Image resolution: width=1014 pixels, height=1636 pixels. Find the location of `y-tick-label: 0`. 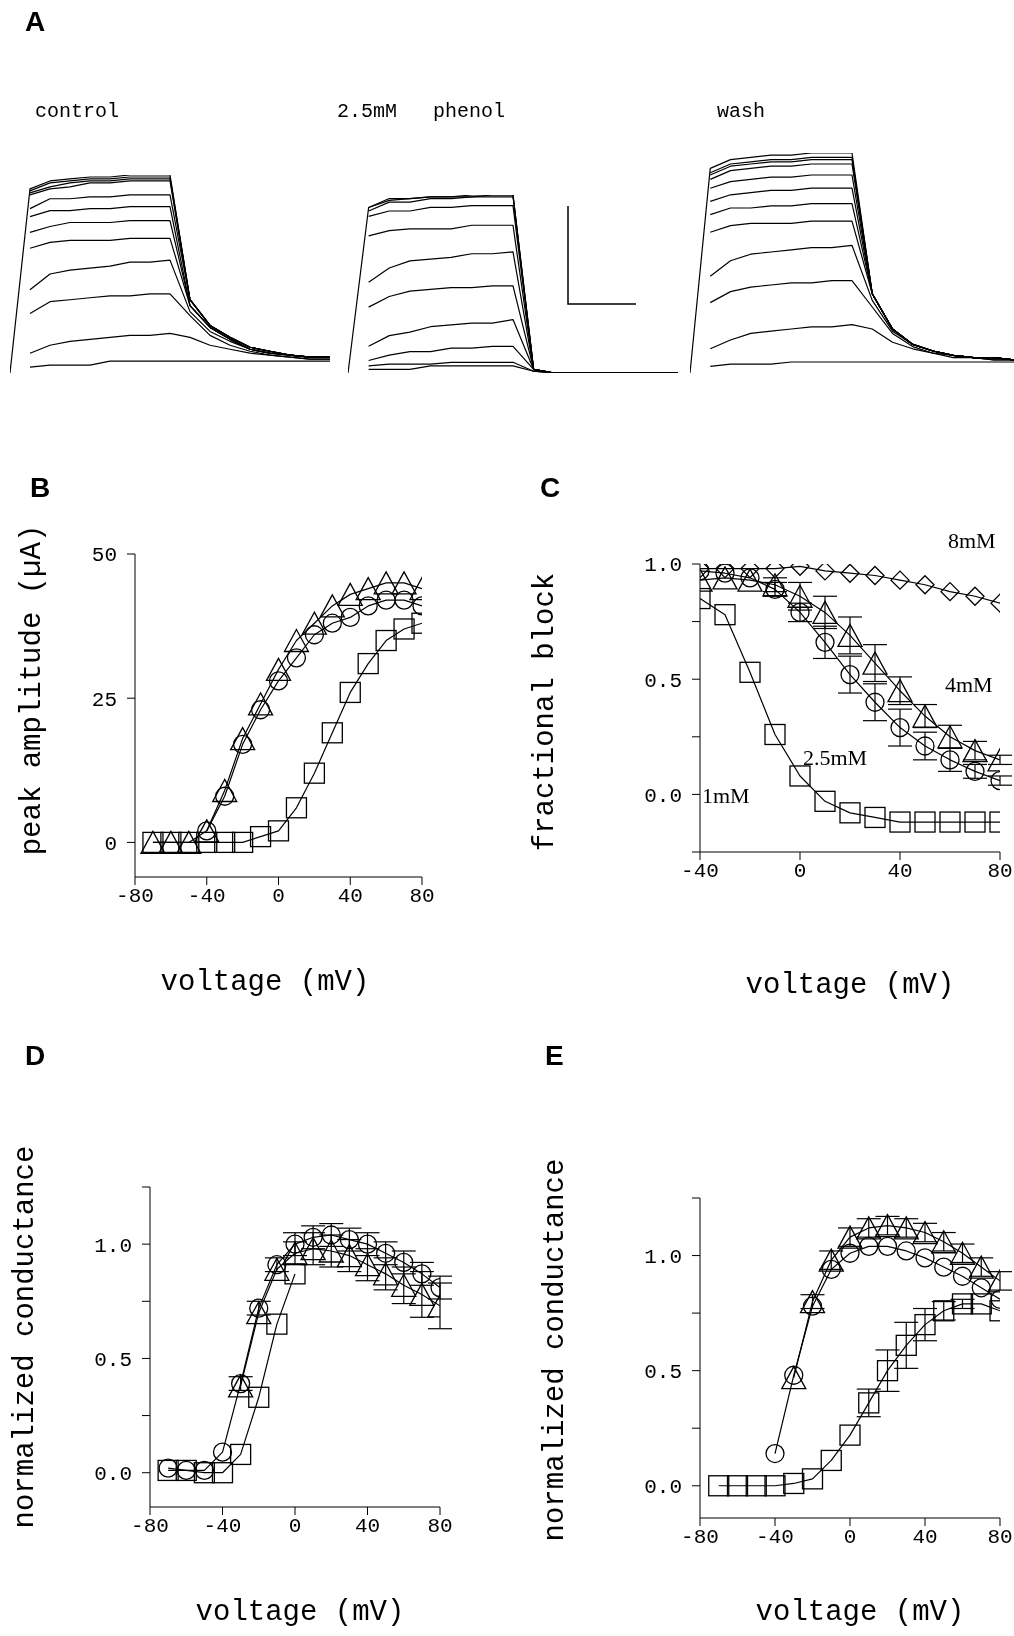

y-tick-label: 0 is located at coordinates (110, 844).